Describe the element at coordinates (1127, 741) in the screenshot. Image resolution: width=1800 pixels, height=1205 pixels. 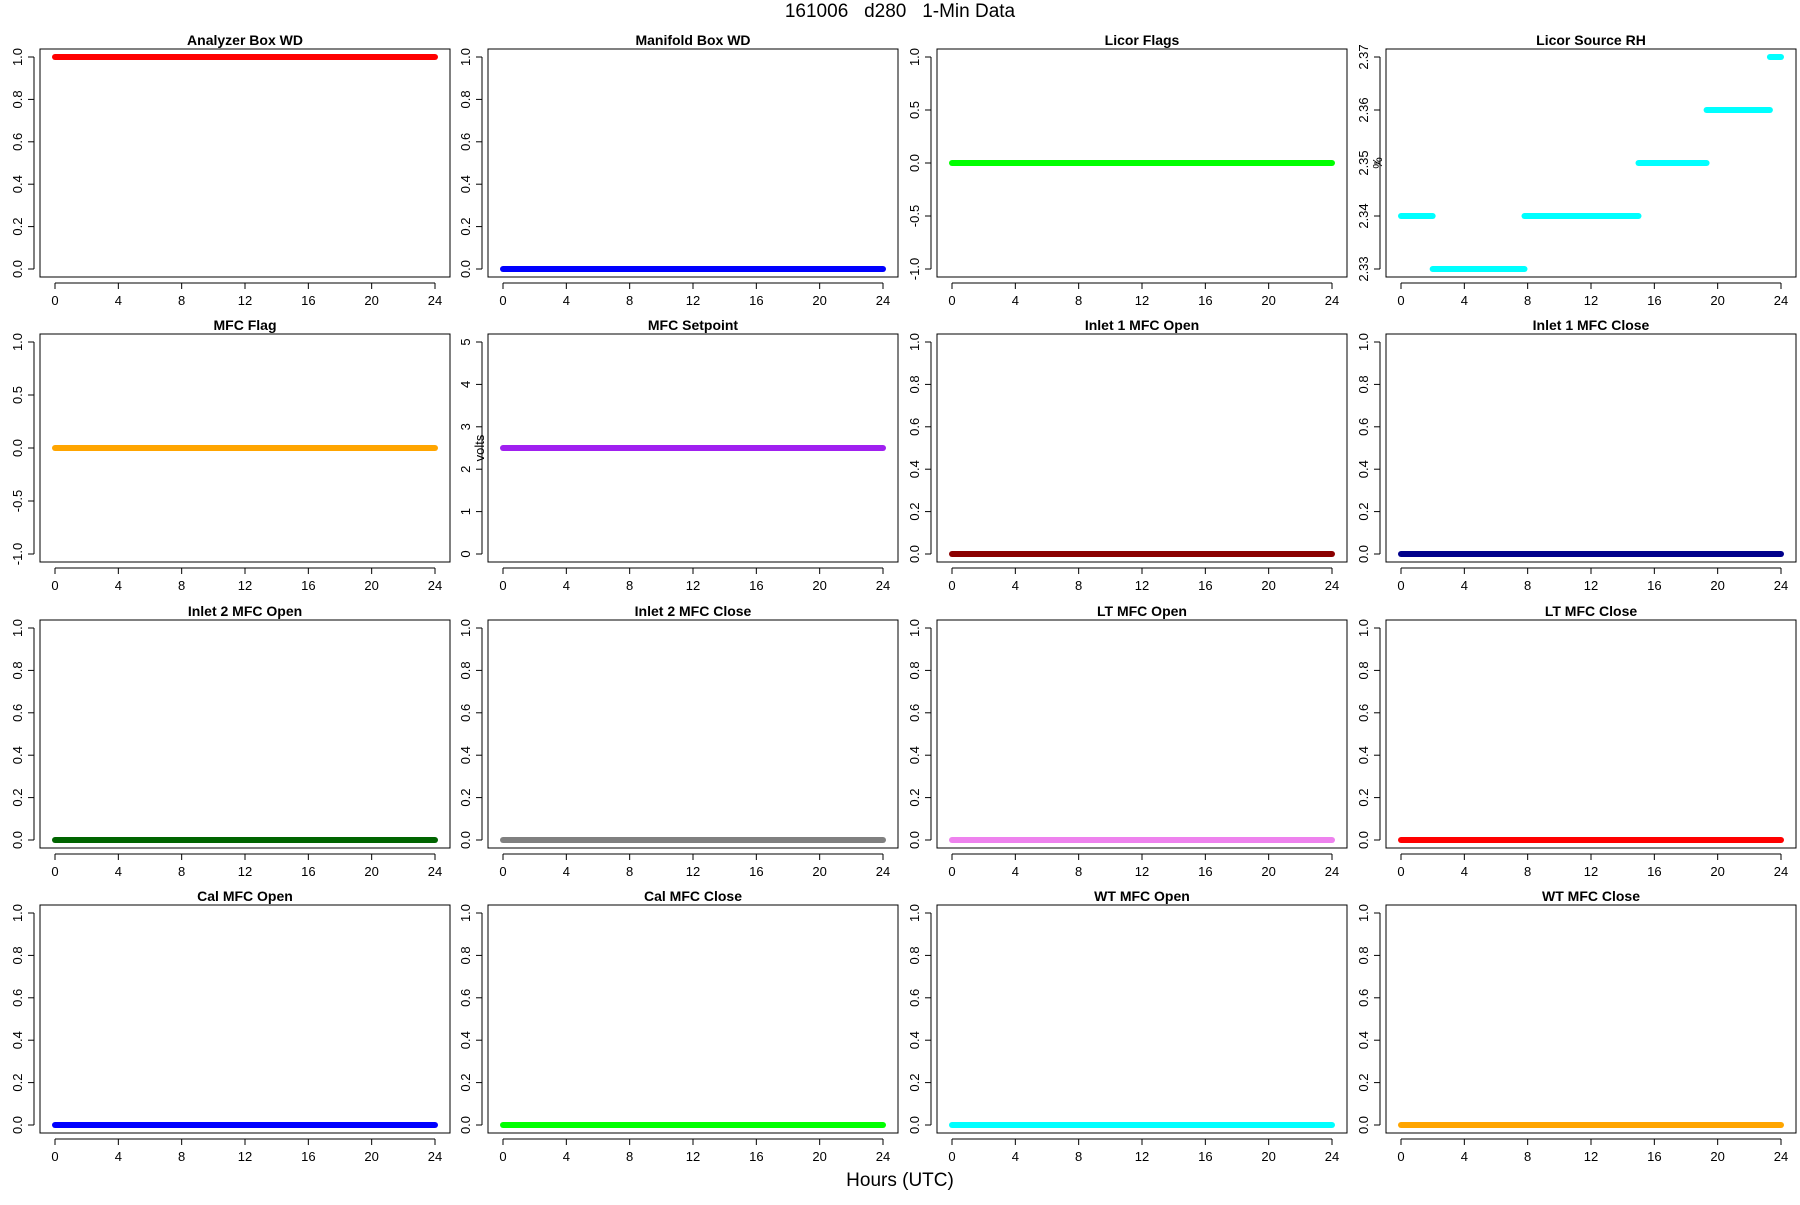
I see `chart-panel: LT MFC Open 0 4 8 12 16 20 24 0.0 0.2 0.4 0.6 0.8 1.0` at that location.